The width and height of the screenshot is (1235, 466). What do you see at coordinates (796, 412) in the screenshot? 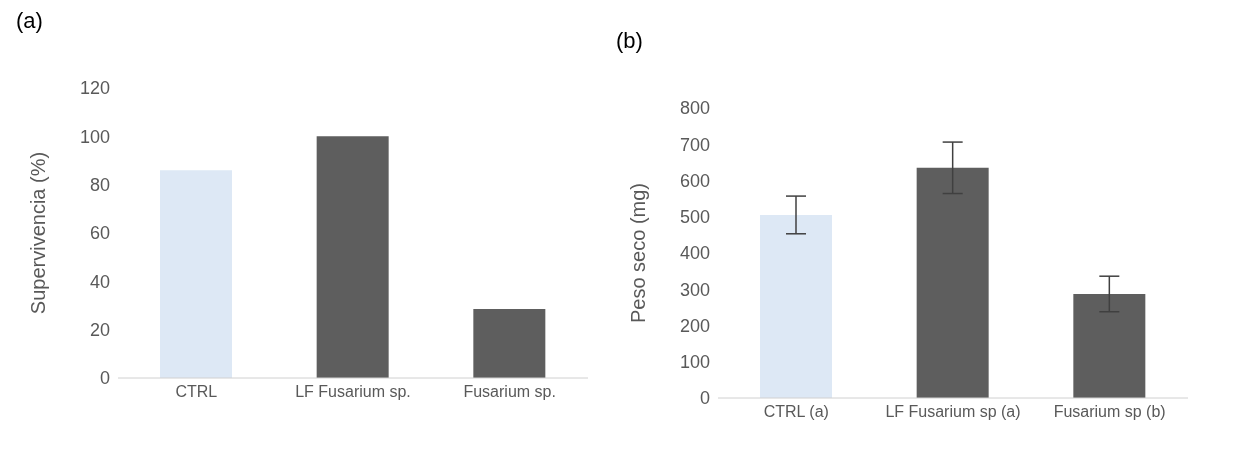
I see `x-tick-label: CTRL (a)` at bounding box center [796, 412].